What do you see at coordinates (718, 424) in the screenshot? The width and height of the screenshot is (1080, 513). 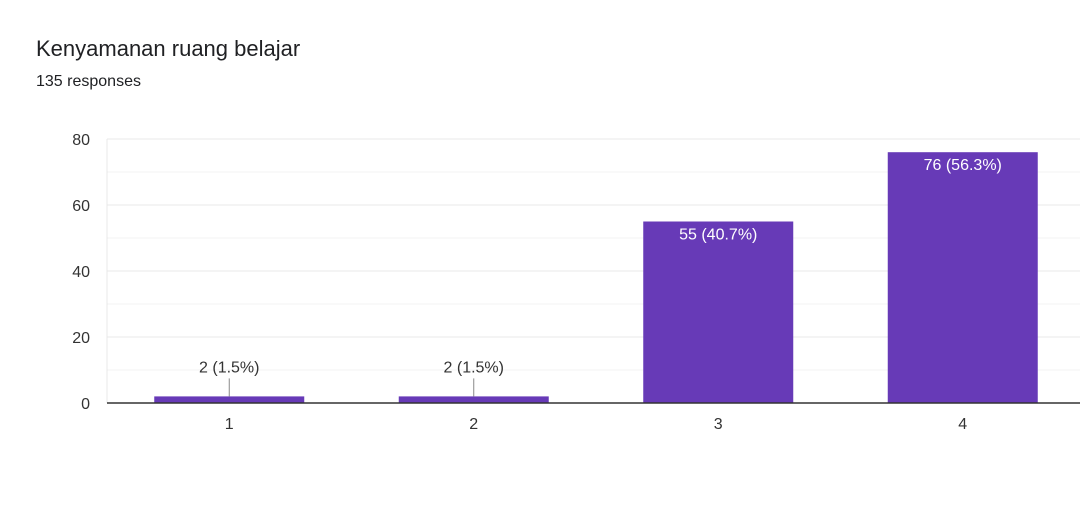 I see `x-tick-label: 3` at bounding box center [718, 424].